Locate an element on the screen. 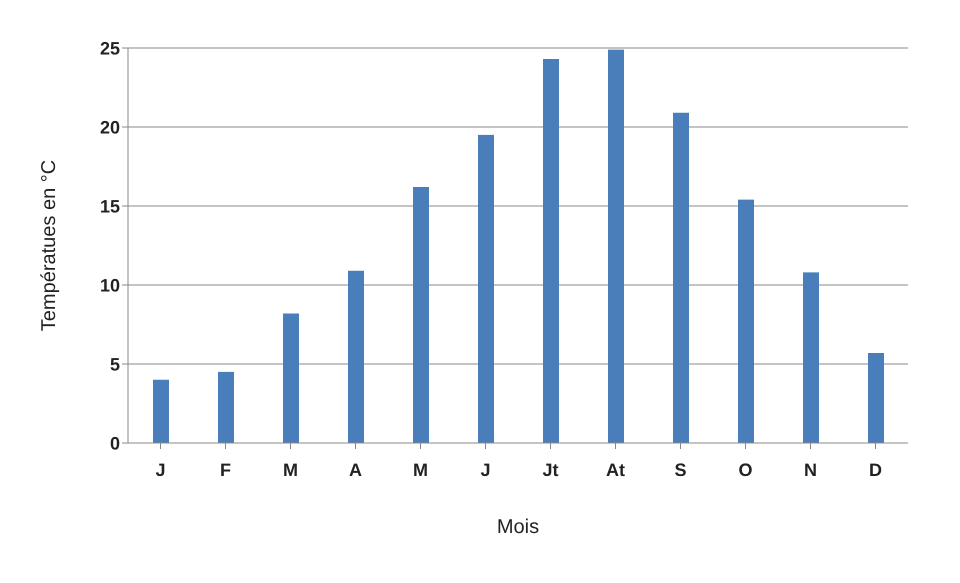 The width and height of the screenshot is (960, 583). x-axis-title: Mois is located at coordinates (518, 527).